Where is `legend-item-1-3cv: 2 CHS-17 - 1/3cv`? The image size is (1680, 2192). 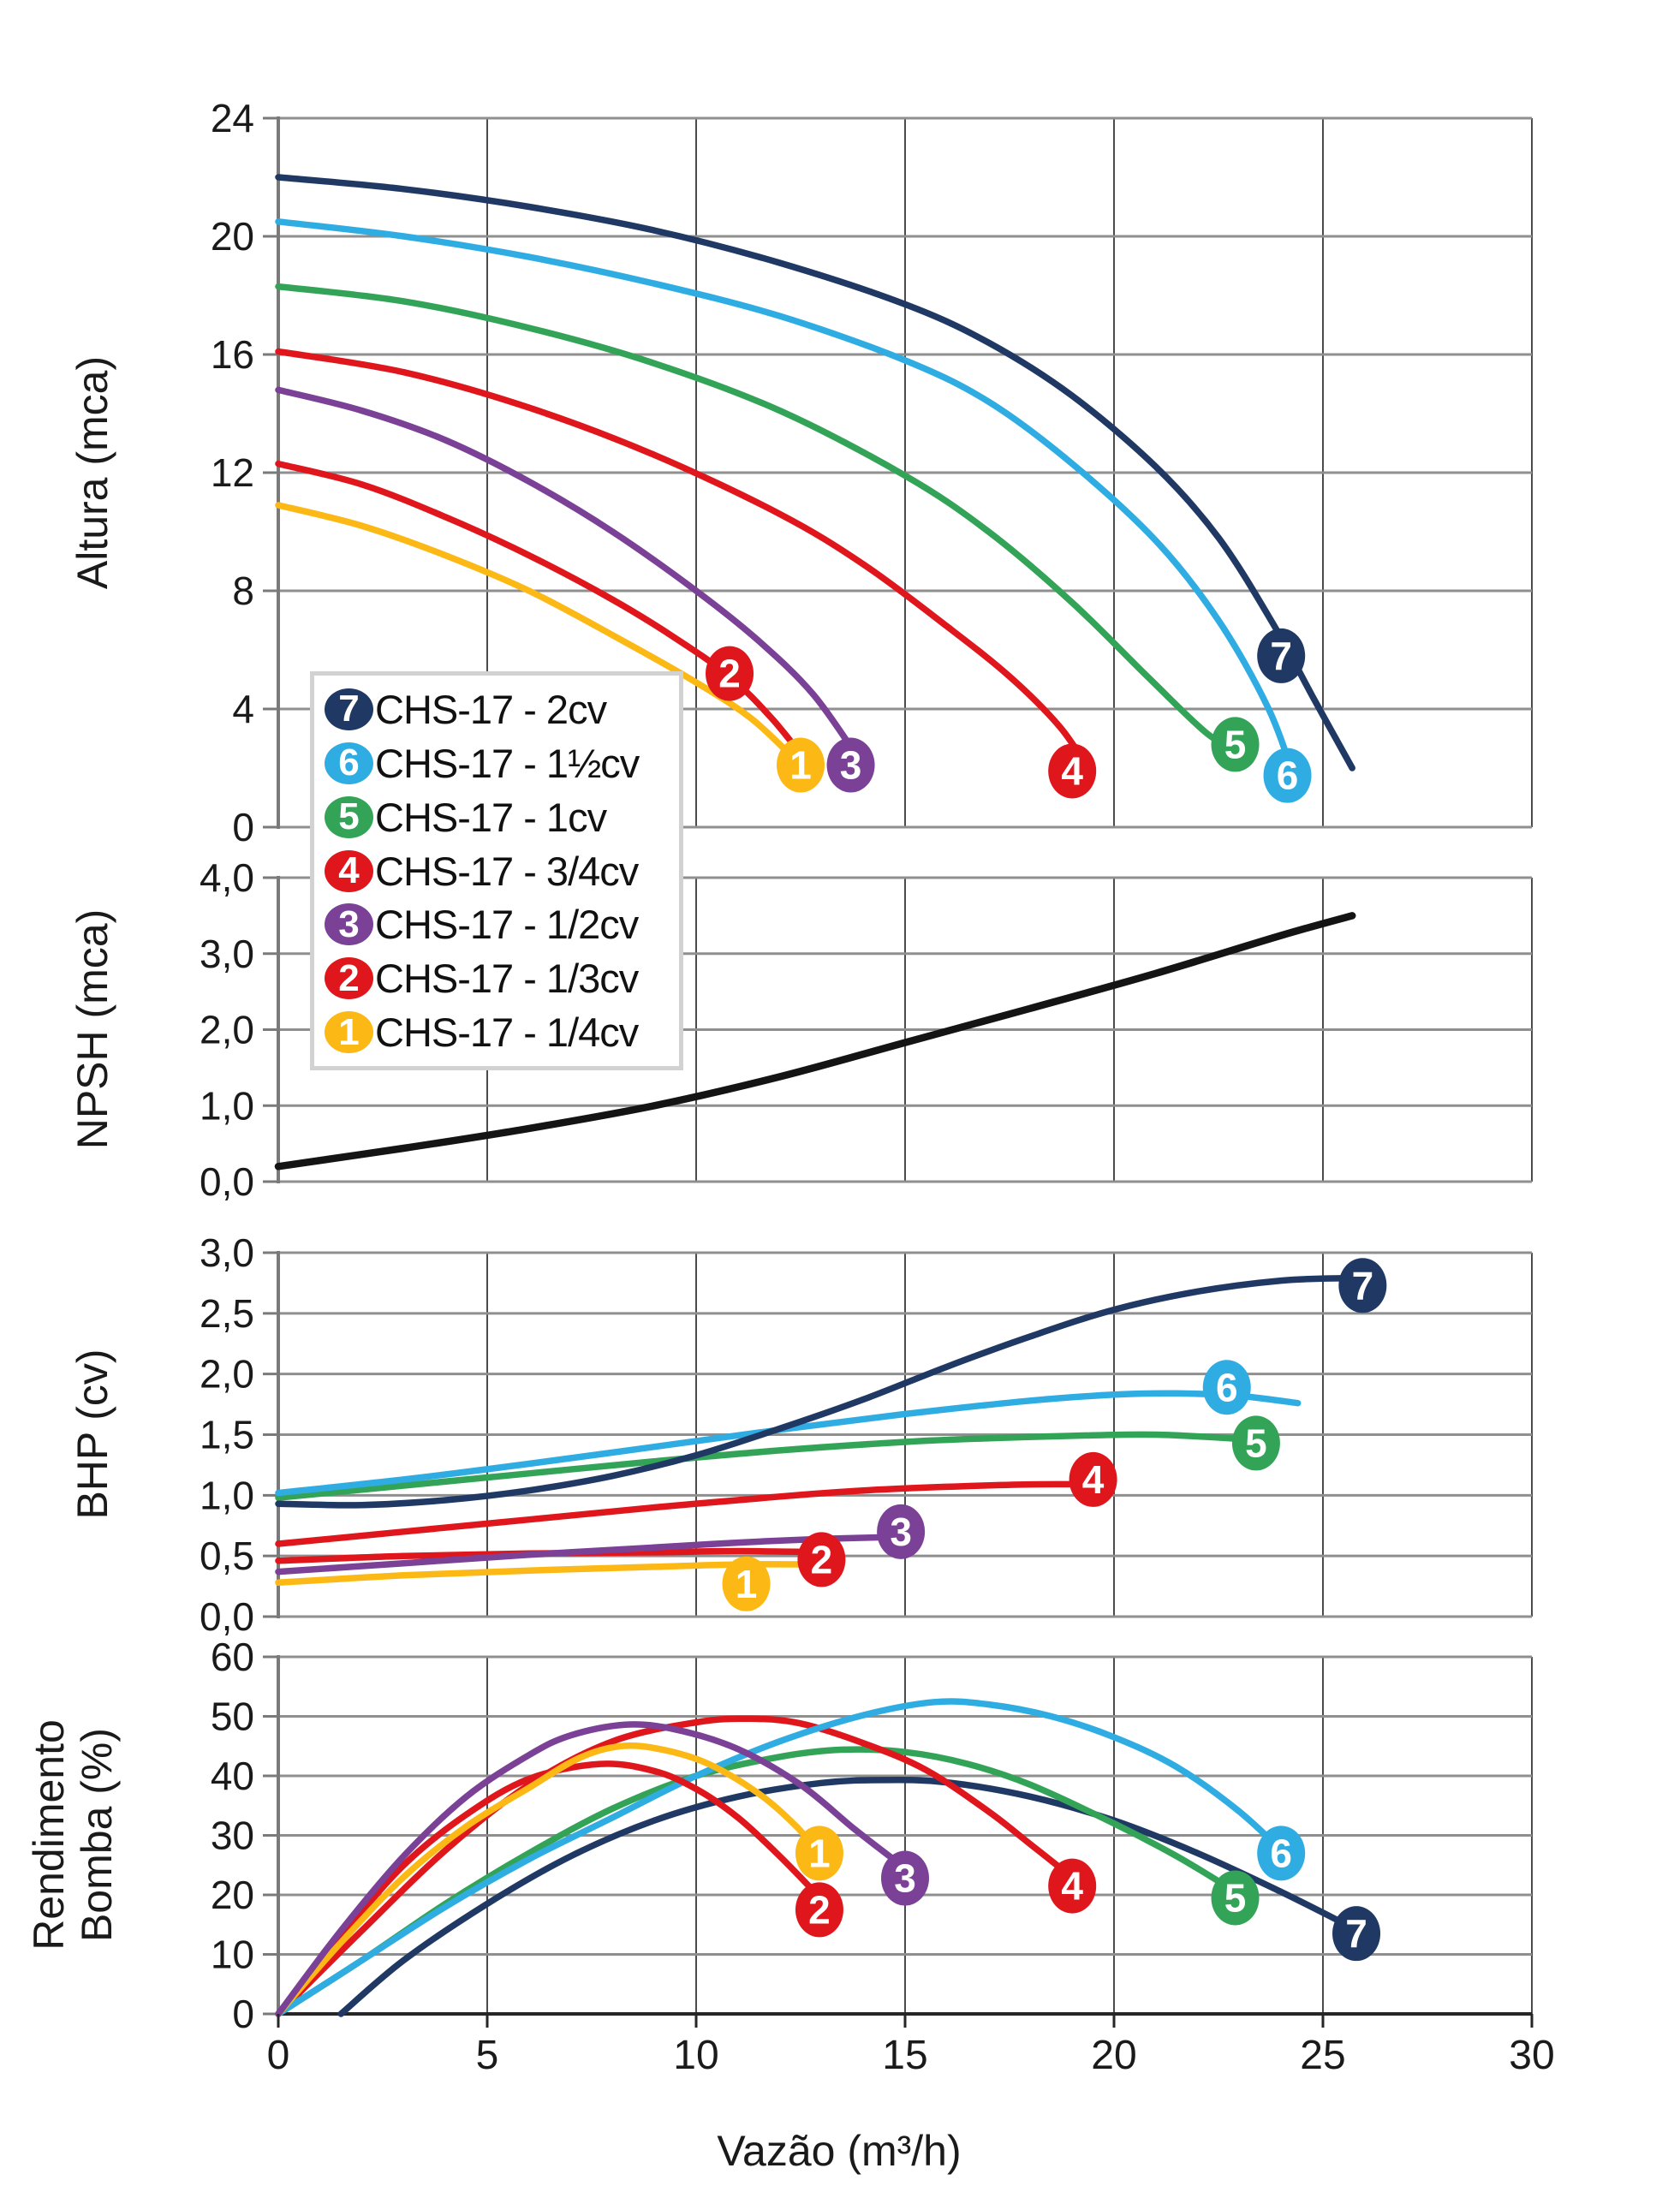
legend-item-1-3cv: 2 CHS-17 - 1/3cv is located at coordinates (502, 978).